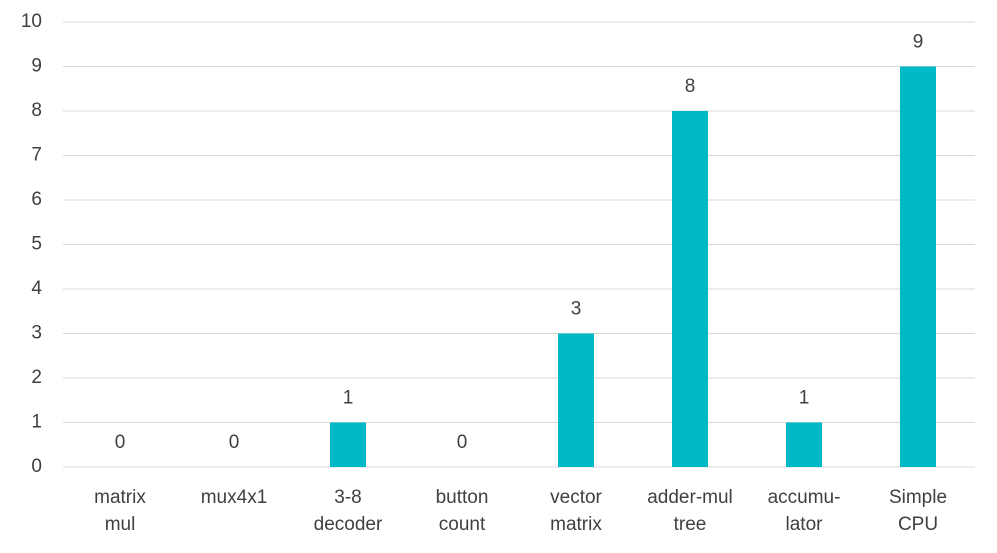 This screenshot has width=997, height=553. Describe the element at coordinates (31, 21) in the screenshot. I see `y-tick-label: 10` at that location.